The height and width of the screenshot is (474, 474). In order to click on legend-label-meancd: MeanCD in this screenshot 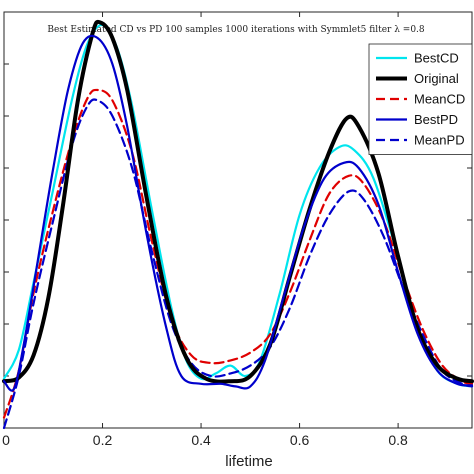, I will do `click(439, 99)`.